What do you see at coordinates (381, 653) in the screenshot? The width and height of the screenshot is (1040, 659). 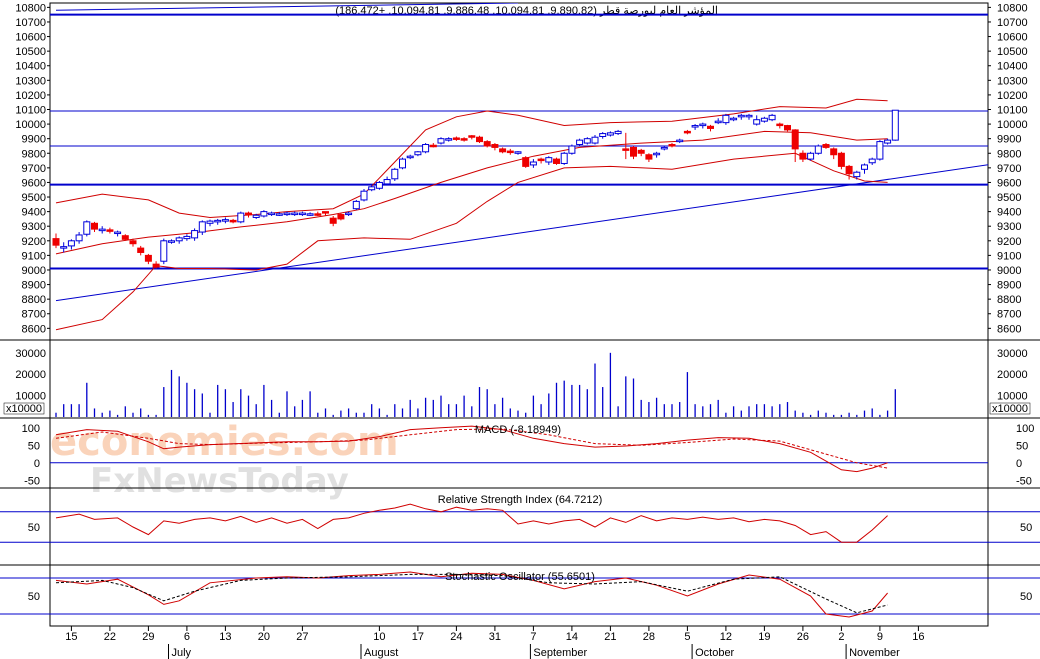 I see `month-label: August` at bounding box center [381, 653].